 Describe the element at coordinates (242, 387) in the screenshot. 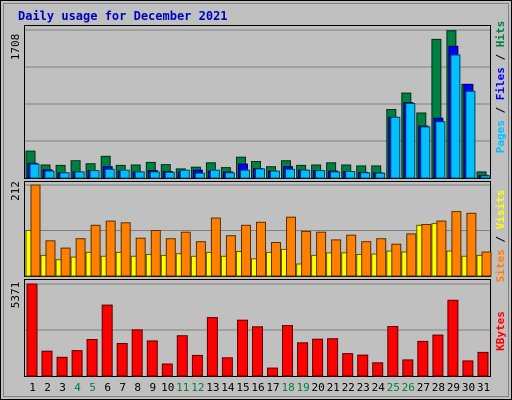

I see `day-label: 15` at that location.